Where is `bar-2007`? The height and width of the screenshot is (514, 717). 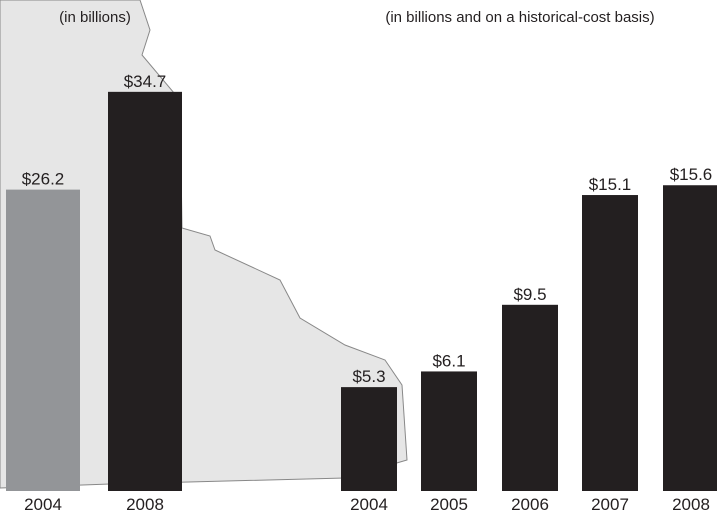 bar-2007 is located at coordinates (610, 343).